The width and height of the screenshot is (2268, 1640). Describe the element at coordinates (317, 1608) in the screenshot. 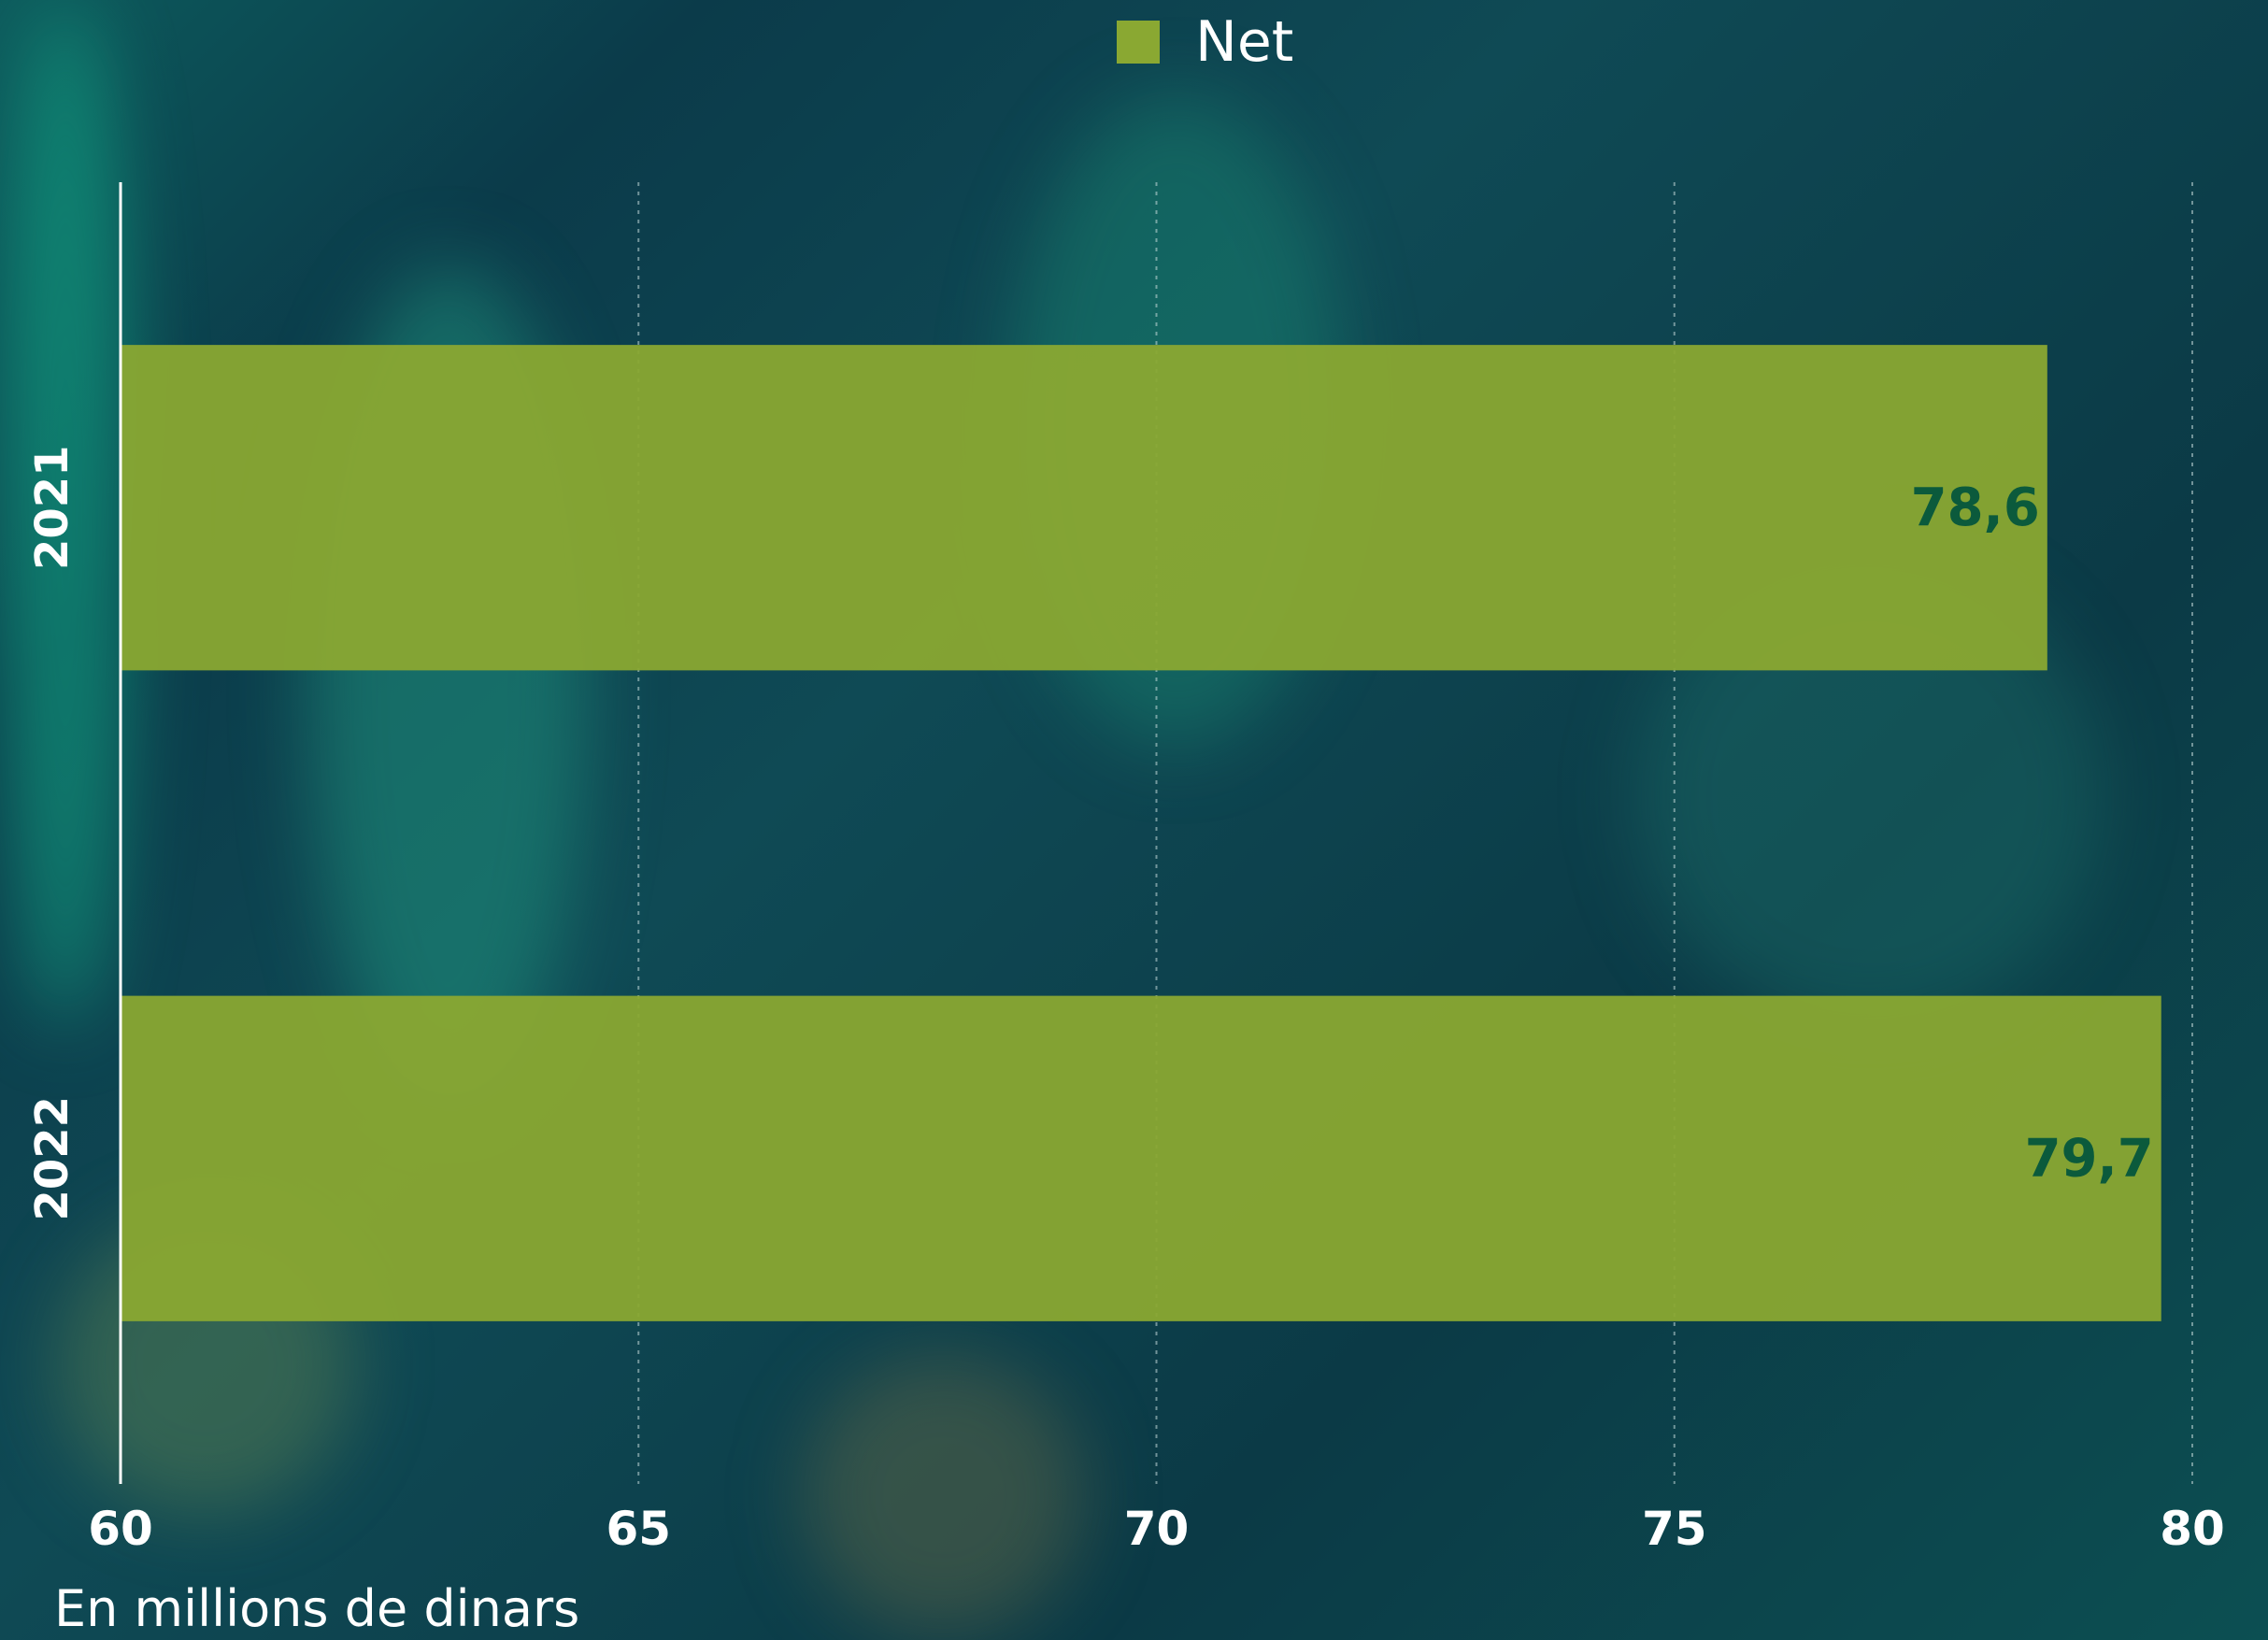

I see `units-note: En millions de dinars` at that location.